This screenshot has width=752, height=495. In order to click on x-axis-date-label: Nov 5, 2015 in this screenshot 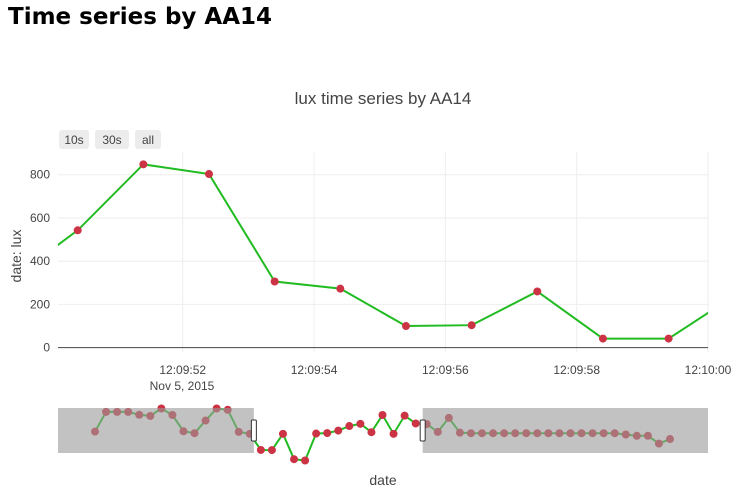, I will do `click(182, 386)`.